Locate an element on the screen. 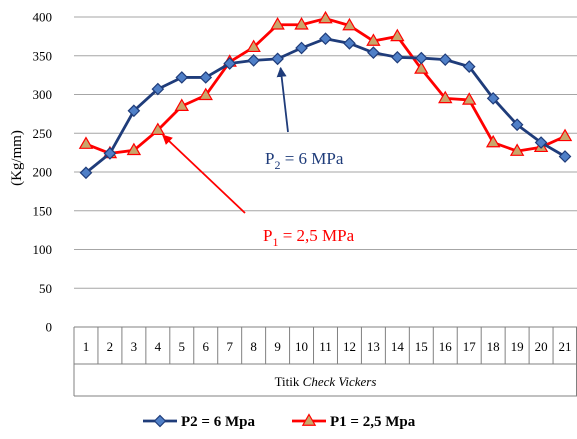 The height and width of the screenshot is (439, 577). x-axis-title-italic: Check Vickers is located at coordinates (340, 381).